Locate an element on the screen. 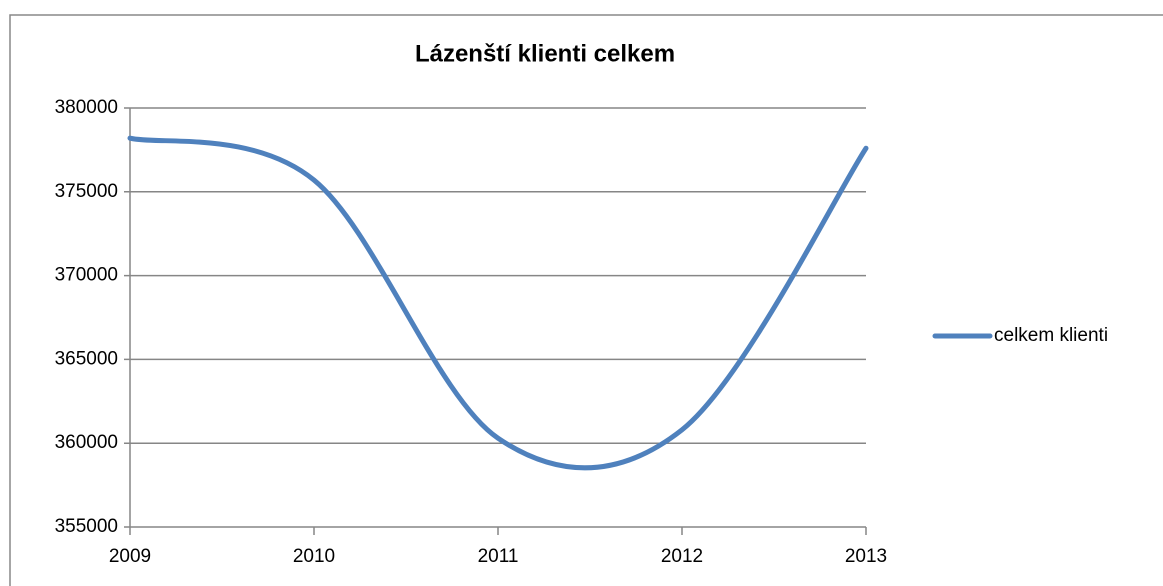 This screenshot has height=586, width=1163. y-tick-label: 375000 is located at coordinates (86, 191).